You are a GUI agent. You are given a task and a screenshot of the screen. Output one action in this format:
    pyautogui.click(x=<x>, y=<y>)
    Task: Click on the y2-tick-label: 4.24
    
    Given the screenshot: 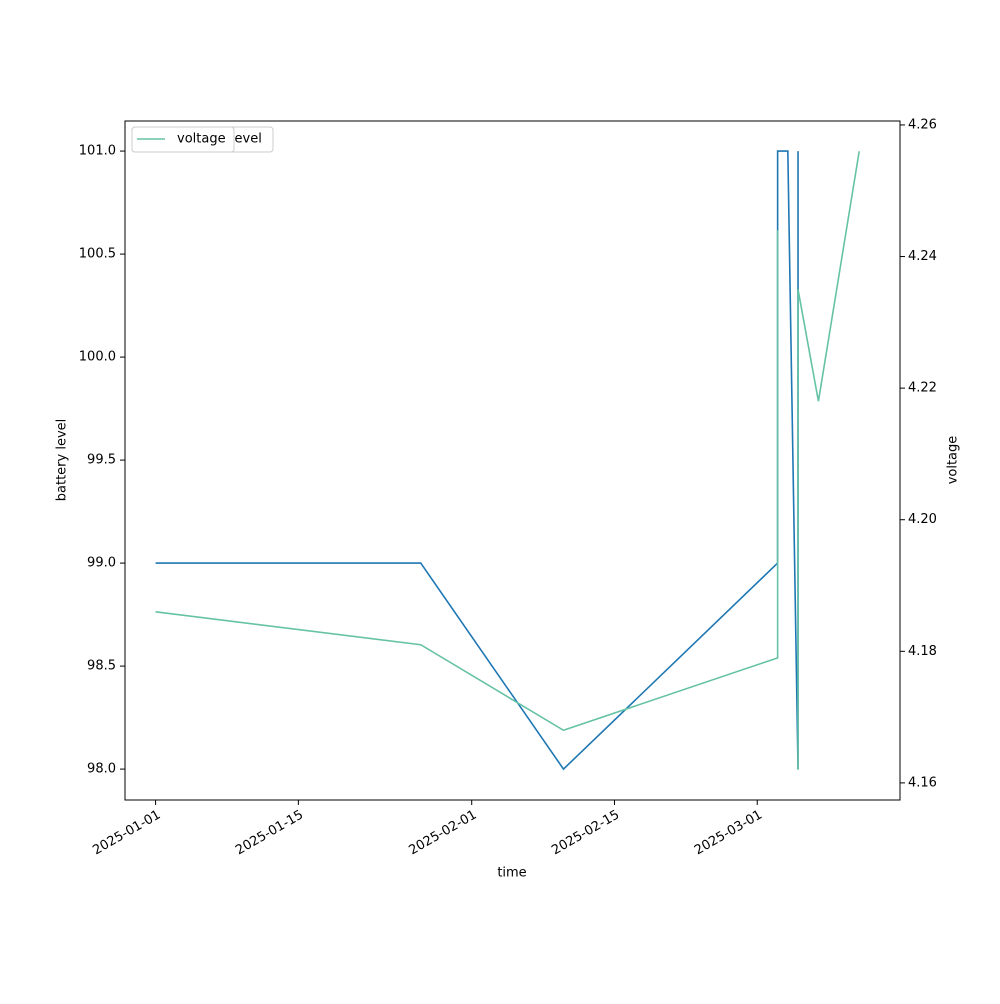 What is the action you would take?
    pyautogui.click(x=922, y=256)
    